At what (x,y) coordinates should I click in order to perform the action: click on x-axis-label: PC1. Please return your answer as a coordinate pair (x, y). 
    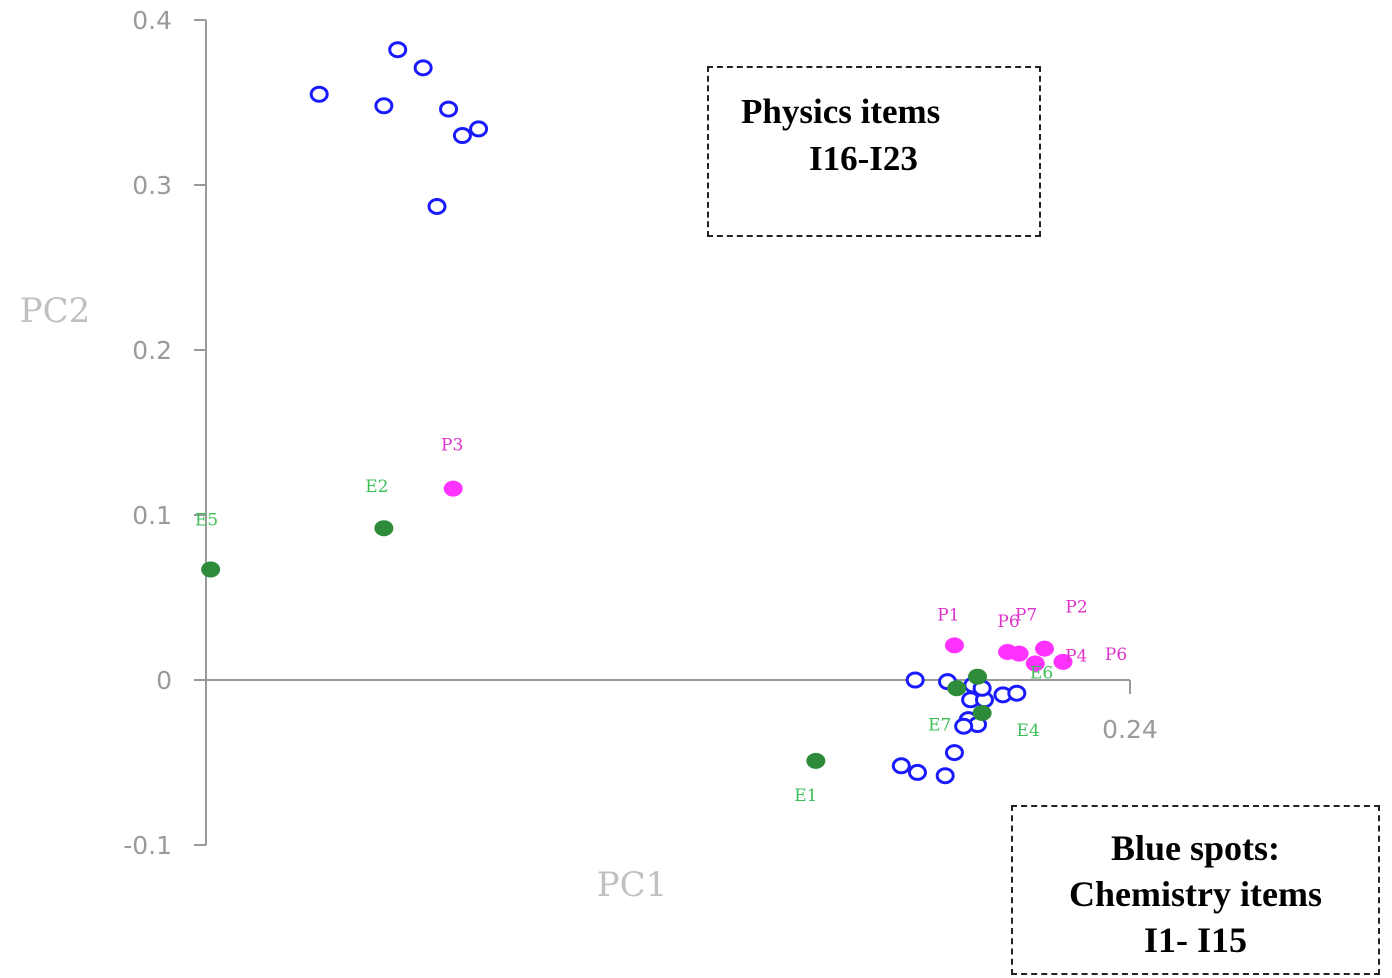
    Looking at the image, I should click on (632, 885).